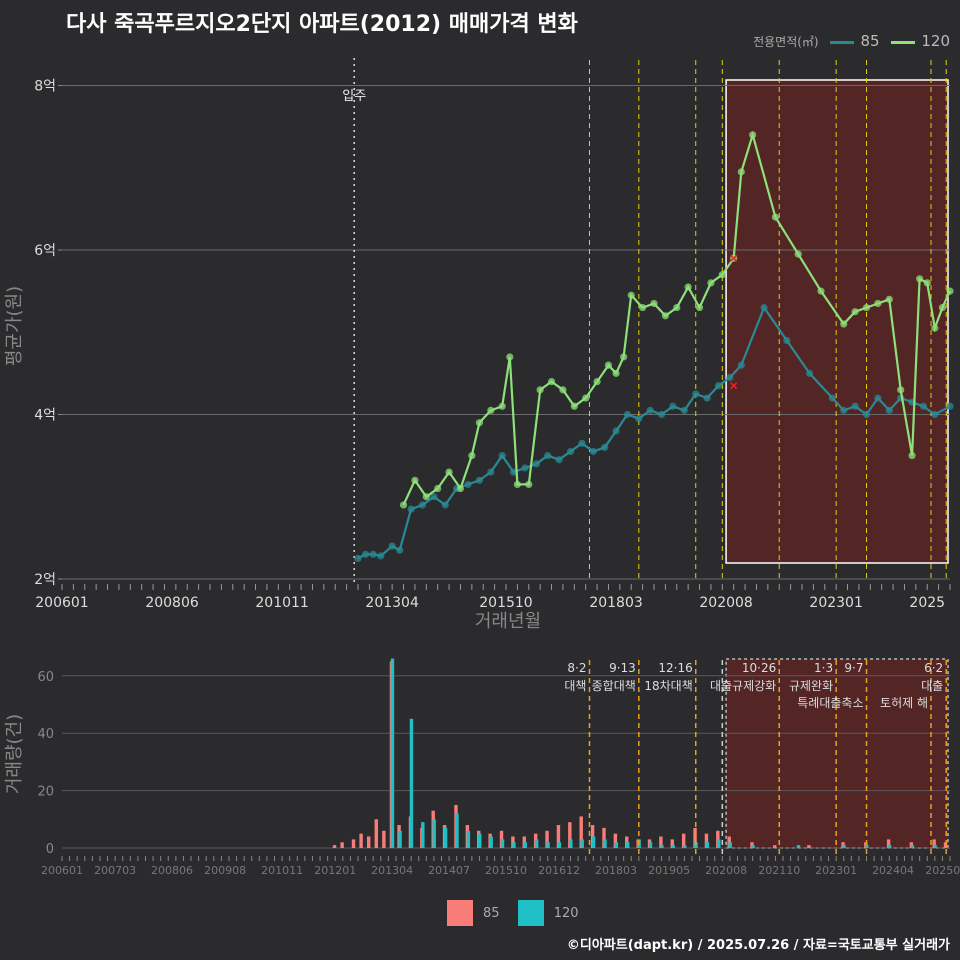 This screenshot has height=960, width=960. What do you see at coordinates (45, 734) in the screenshot?
I see `y-tick-label-bottom: 40` at bounding box center [45, 734].